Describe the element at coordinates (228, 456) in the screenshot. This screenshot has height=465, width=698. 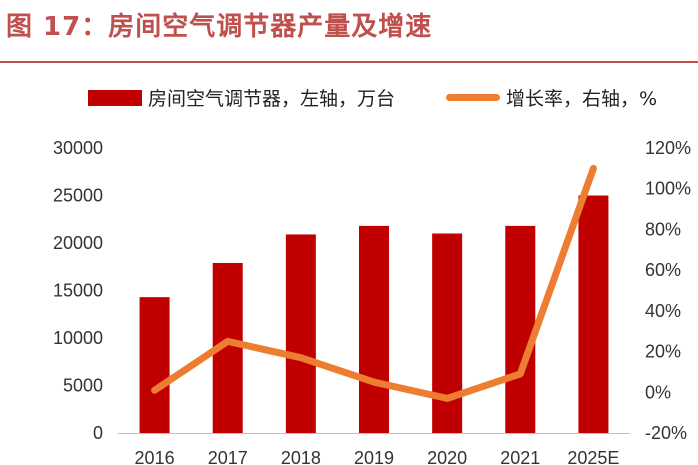
I see `x-tick-label: 2017` at that location.